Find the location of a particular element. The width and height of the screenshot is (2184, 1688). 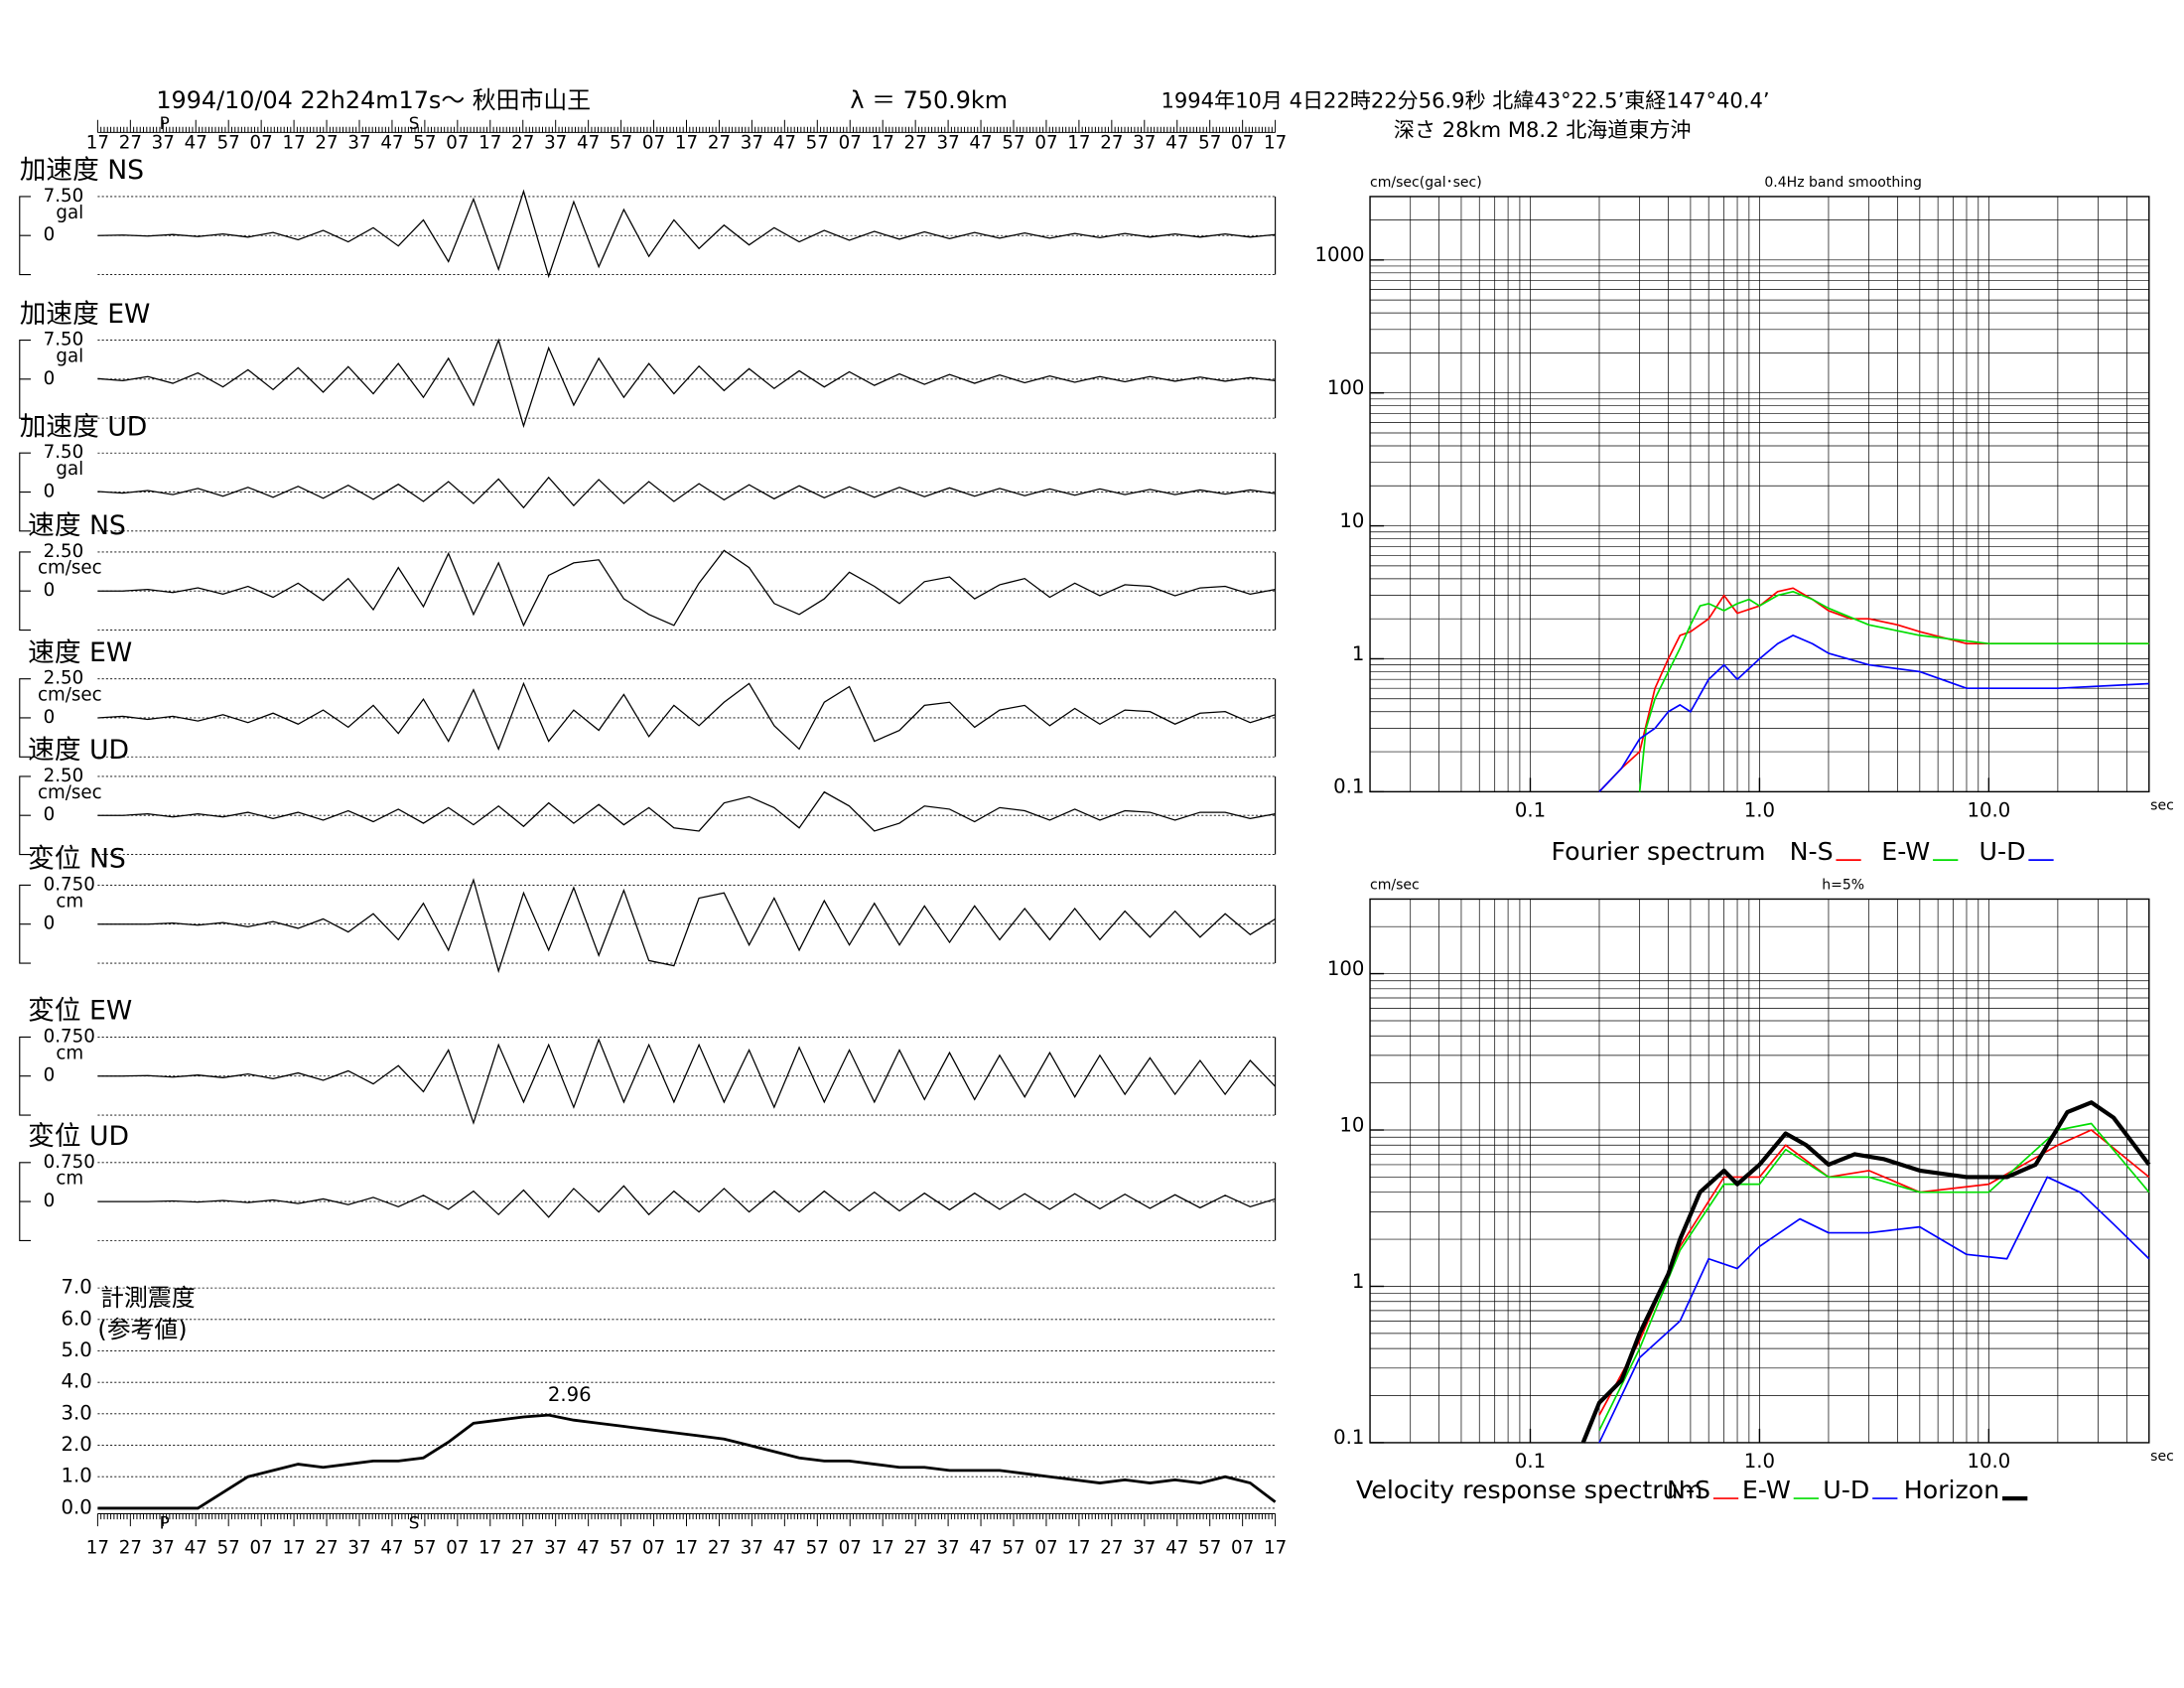

time-ruler is located at coordinates (686, 1520).